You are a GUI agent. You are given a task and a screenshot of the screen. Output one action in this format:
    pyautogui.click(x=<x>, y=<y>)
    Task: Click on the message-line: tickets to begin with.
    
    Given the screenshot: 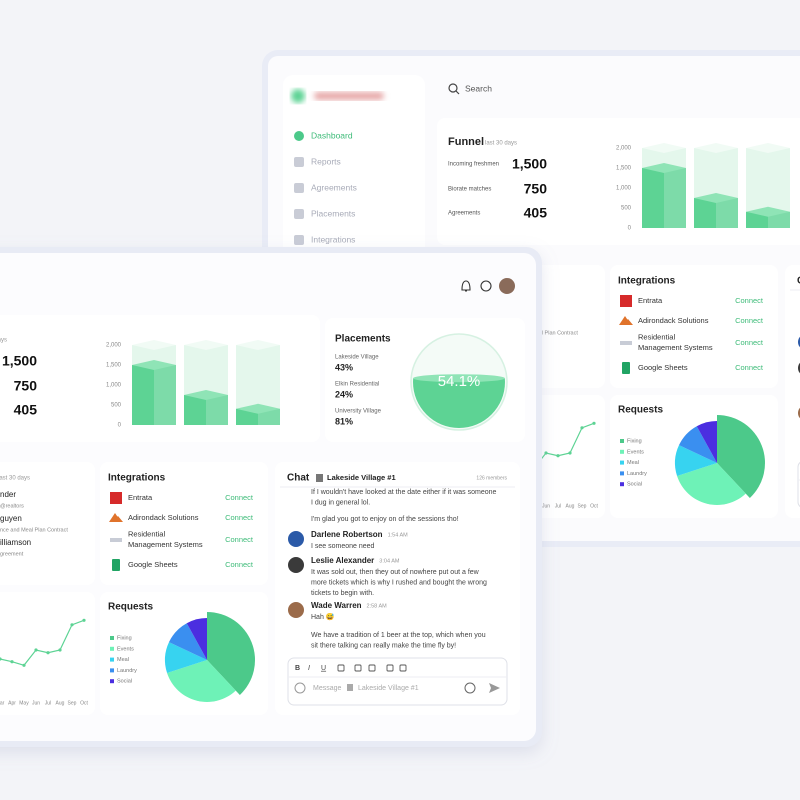 What is the action you would take?
    pyautogui.click(x=342, y=593)
    